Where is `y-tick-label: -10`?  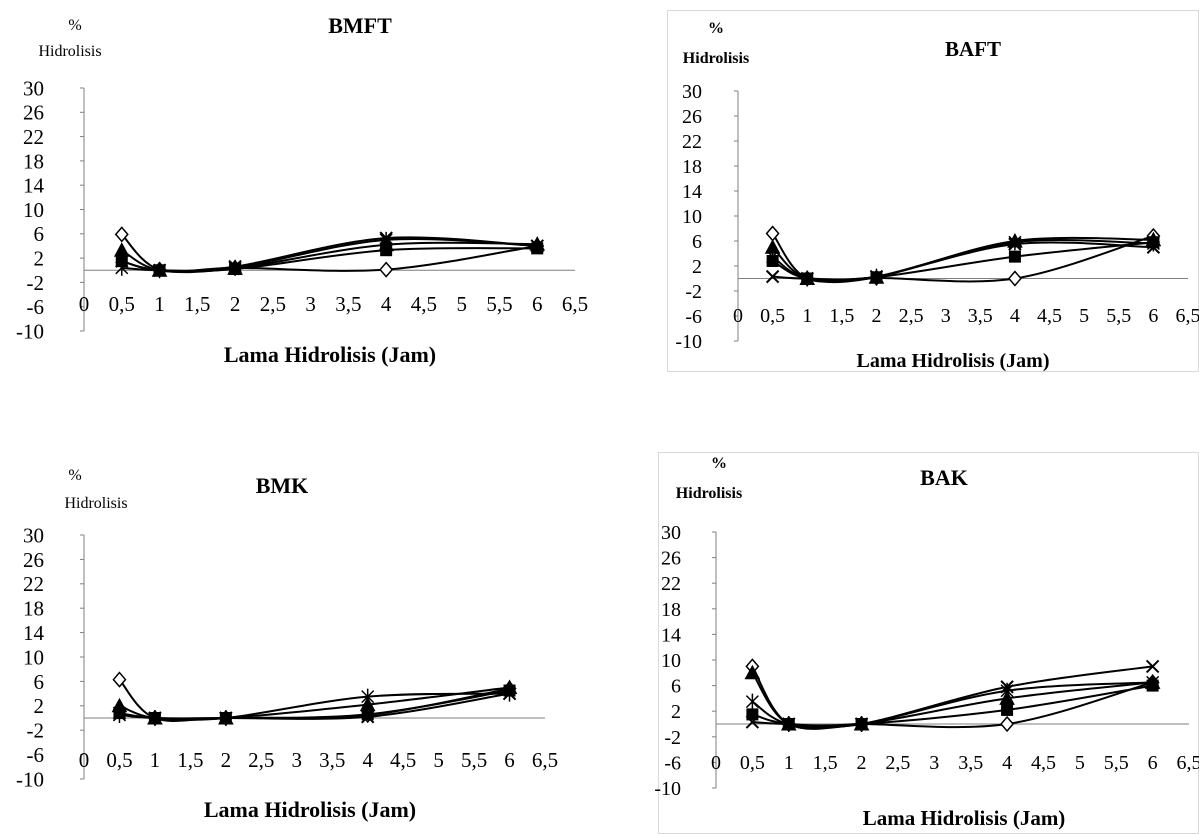
y-tick-label: -10 is located at coordinates (667, 789).